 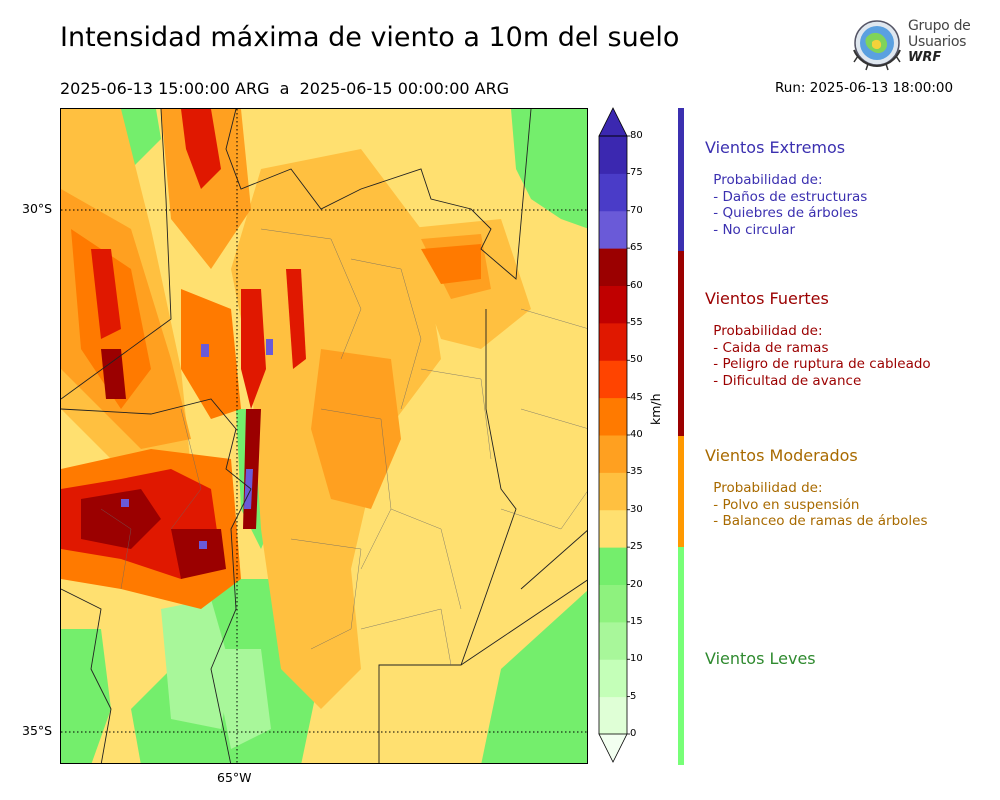 I want to click on lat-label-30s: 30°S, so click(x=37, y=208).